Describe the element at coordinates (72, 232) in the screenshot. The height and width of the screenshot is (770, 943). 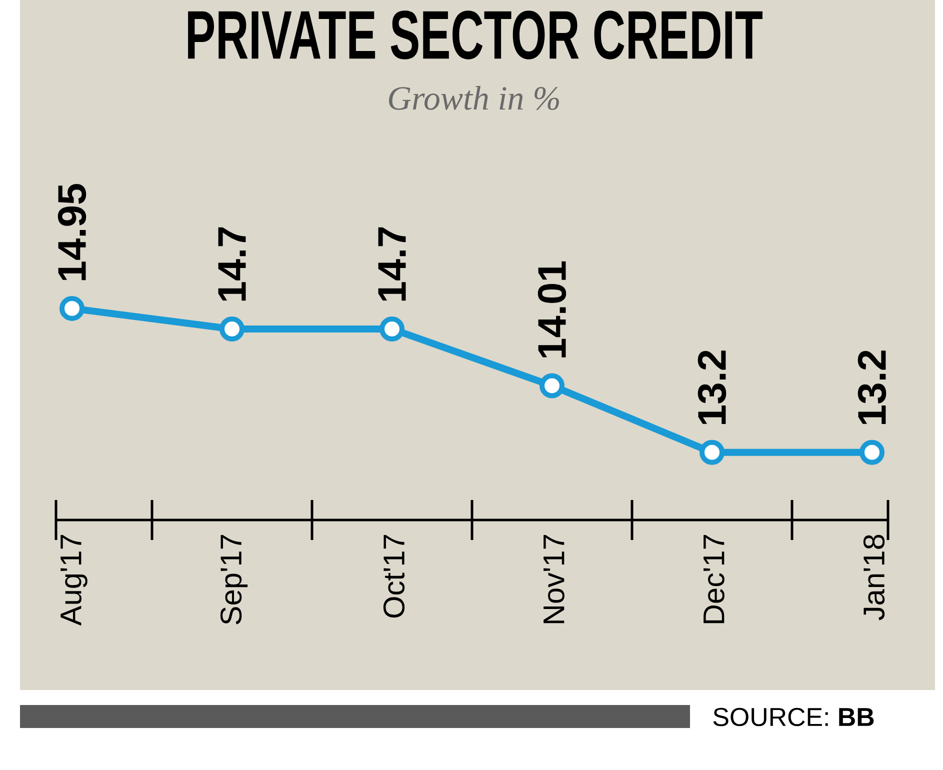
I see `data-label: 14.95` at that location.